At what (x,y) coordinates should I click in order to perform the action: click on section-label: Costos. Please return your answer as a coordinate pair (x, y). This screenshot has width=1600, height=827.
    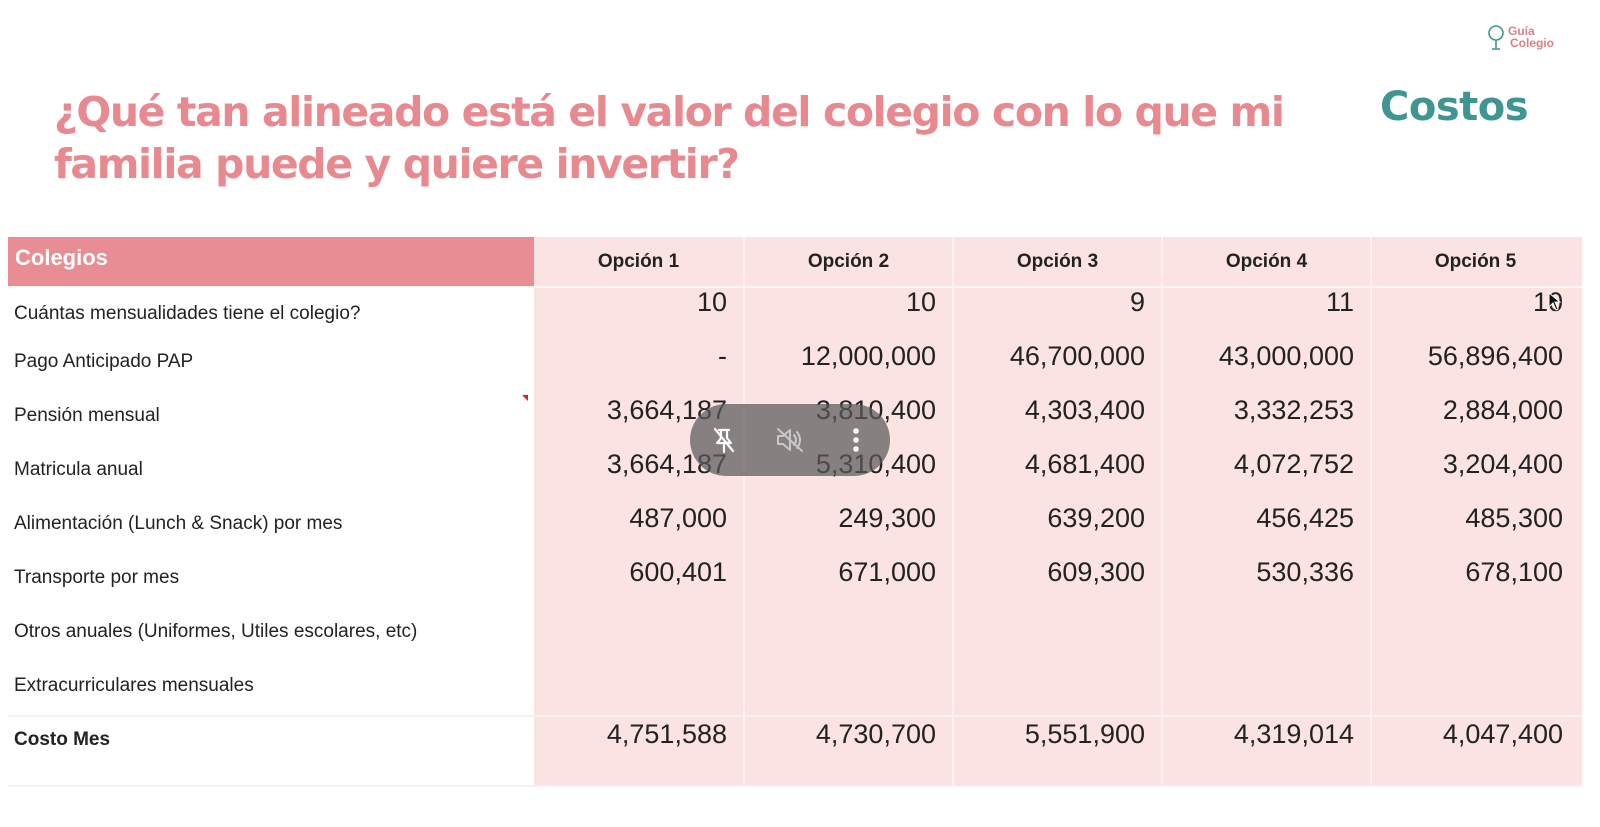
    Looking at the image, I should click on (1454, 107).